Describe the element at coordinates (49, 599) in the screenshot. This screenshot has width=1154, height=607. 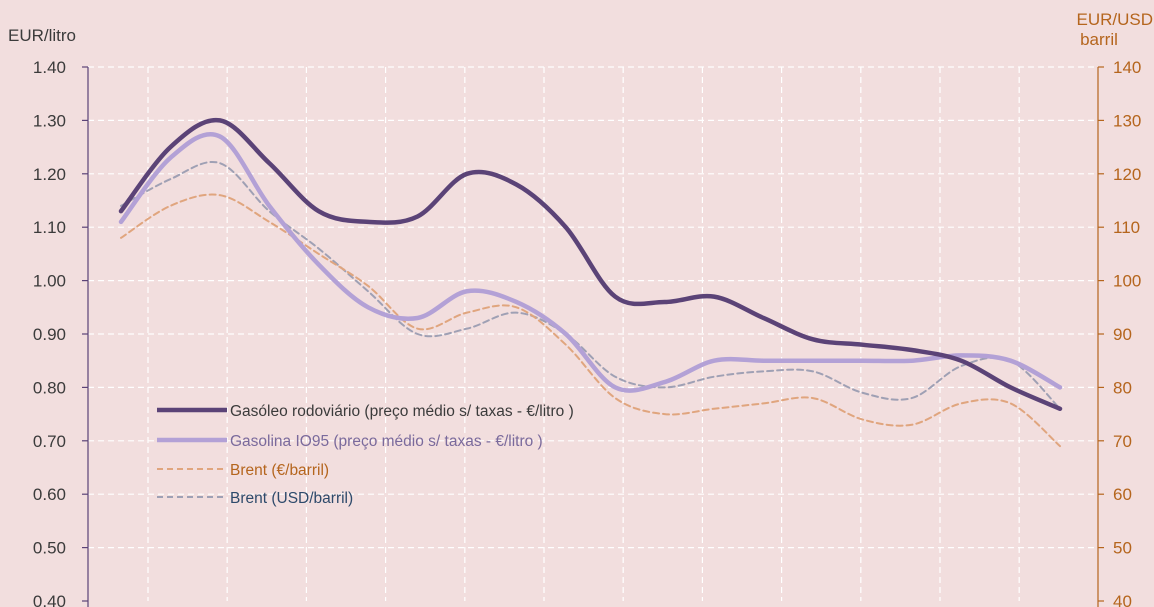
I see `left-tick-label: 0.40` at that location.